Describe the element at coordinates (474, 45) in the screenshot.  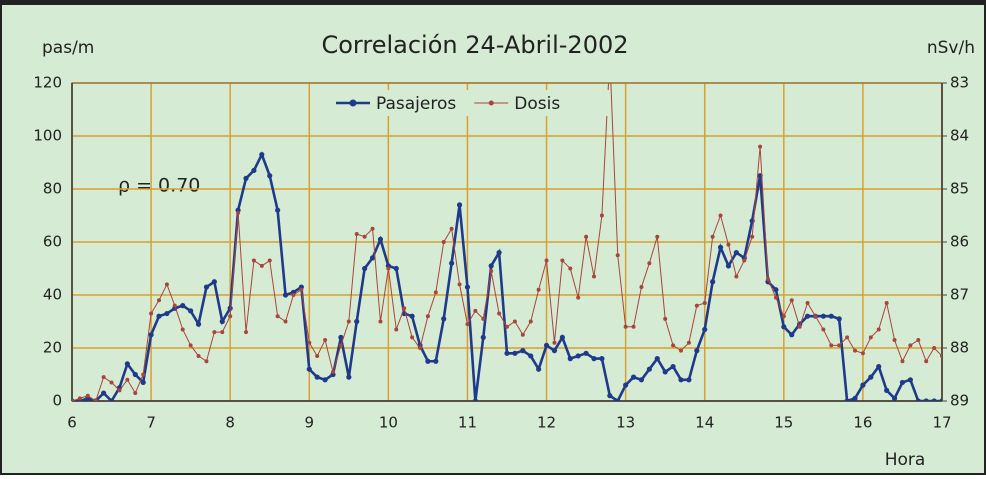
I see `chart-title: Correlación 24-Abril-2002` at that location.